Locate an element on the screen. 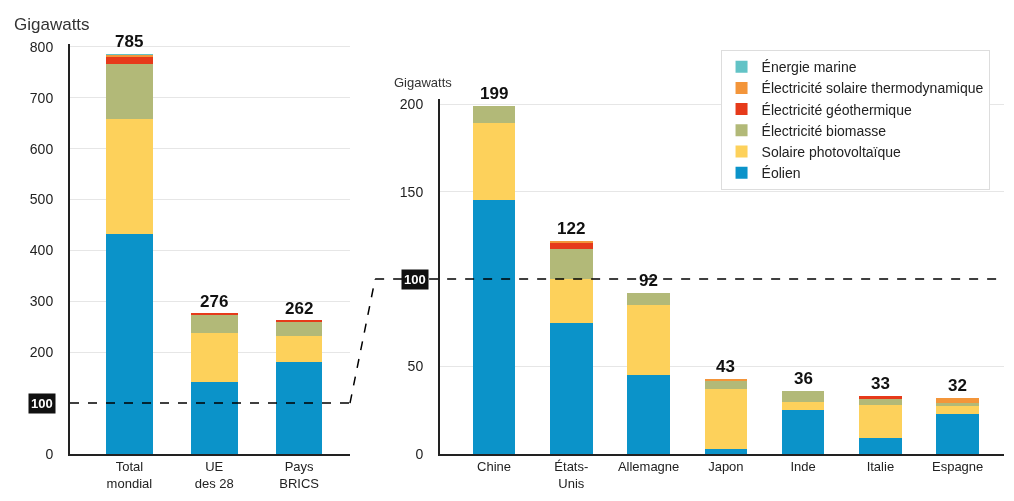 This screenshot has height=501, width=1014. x-tick-label: UE des 28 is located at coordinates (214, 475).